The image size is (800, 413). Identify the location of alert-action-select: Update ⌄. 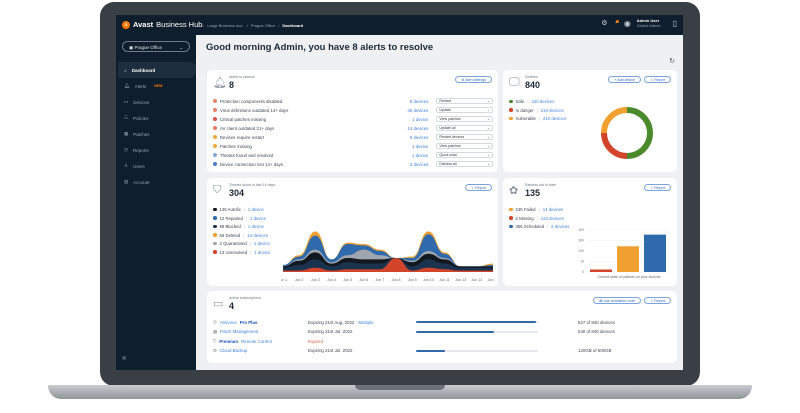
(464, 110).